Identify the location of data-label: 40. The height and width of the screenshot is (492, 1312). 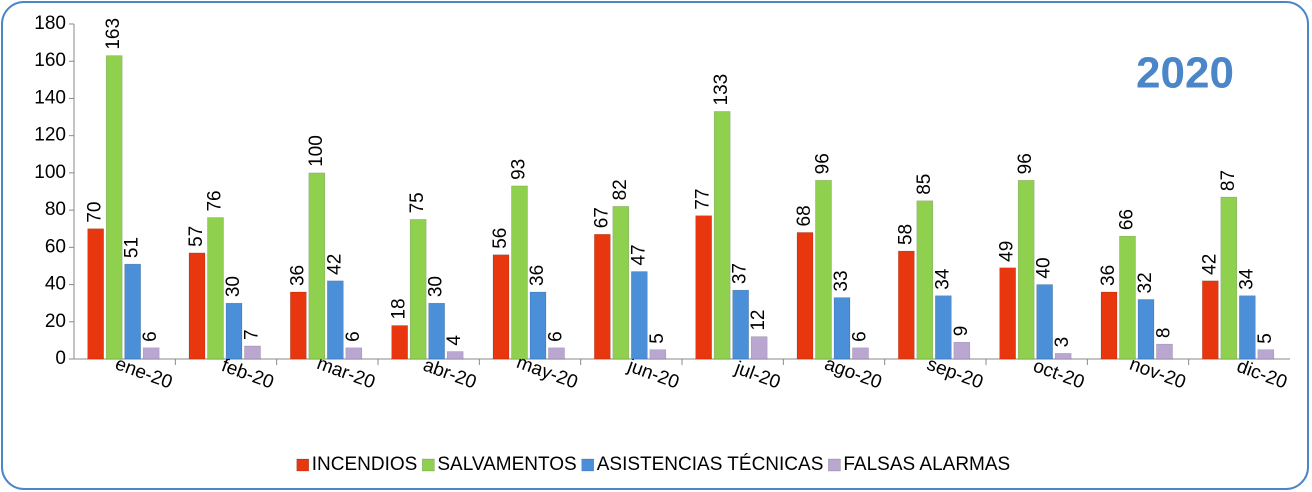
(1044, 267).